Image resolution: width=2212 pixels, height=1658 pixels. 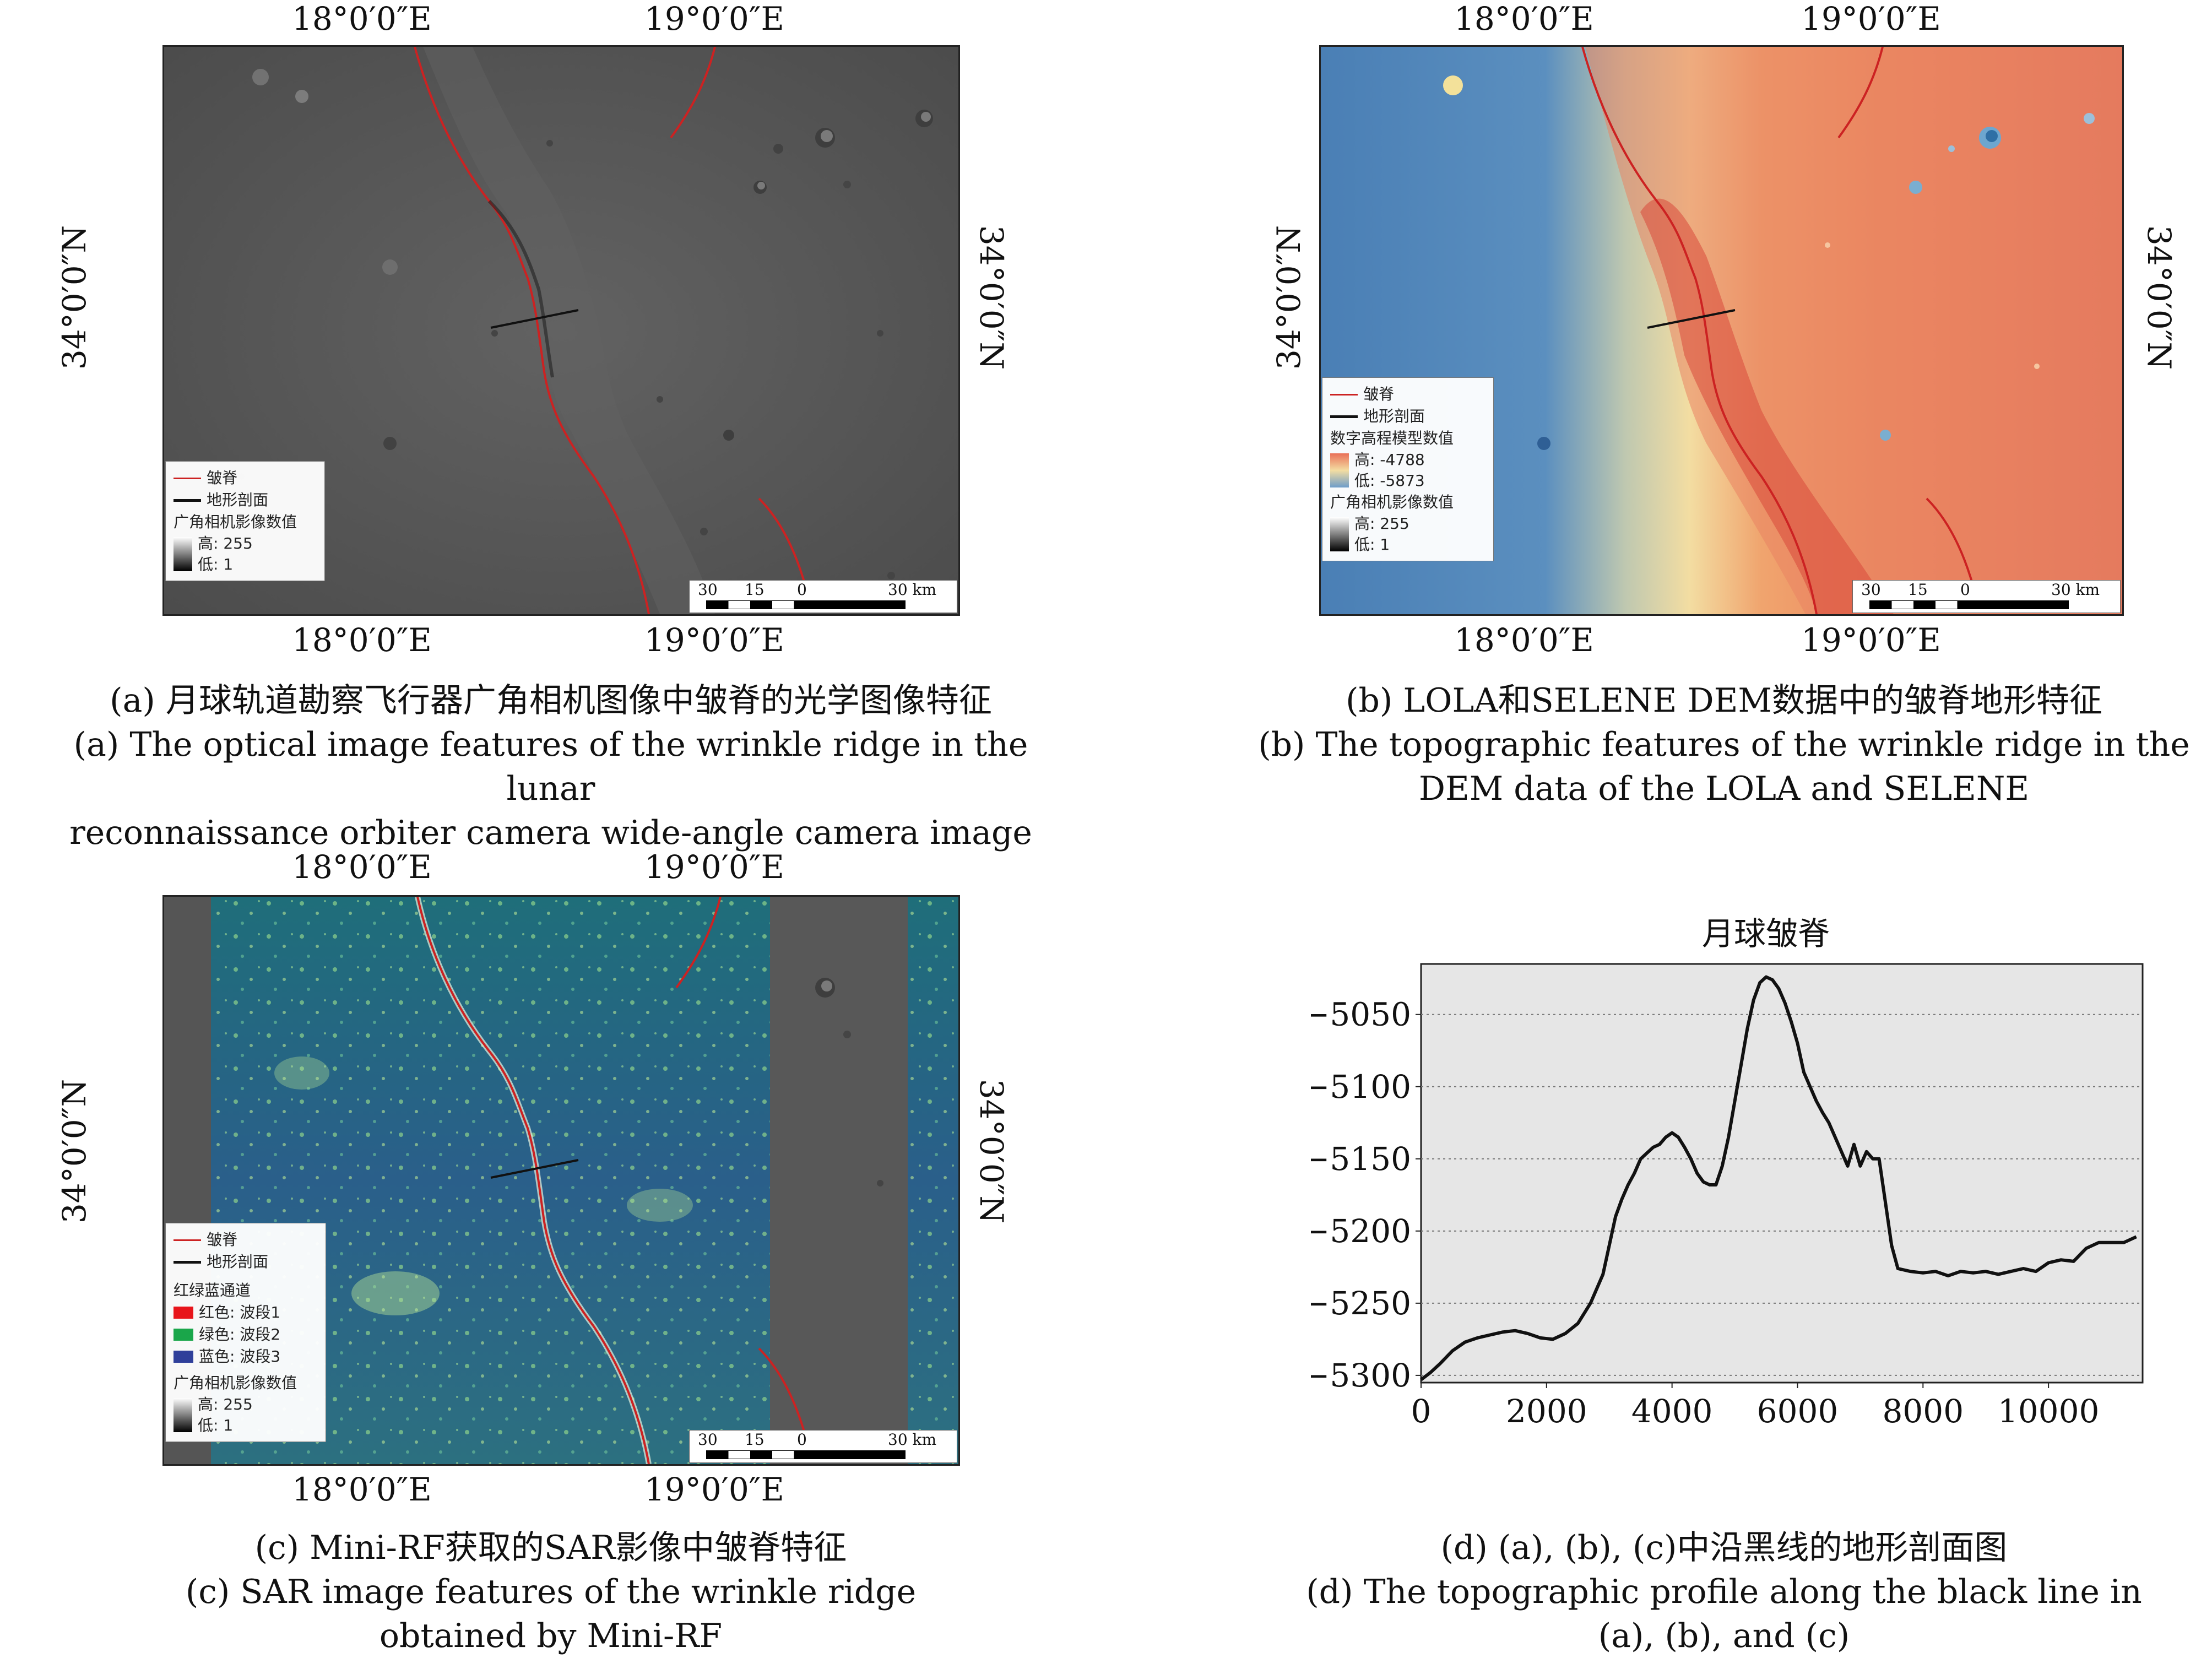 What do you see at coordinates (823, 596) in the screenshot?
I see `scalebar-a: 30 15 0 30 km` at bounding box center [823, 596].